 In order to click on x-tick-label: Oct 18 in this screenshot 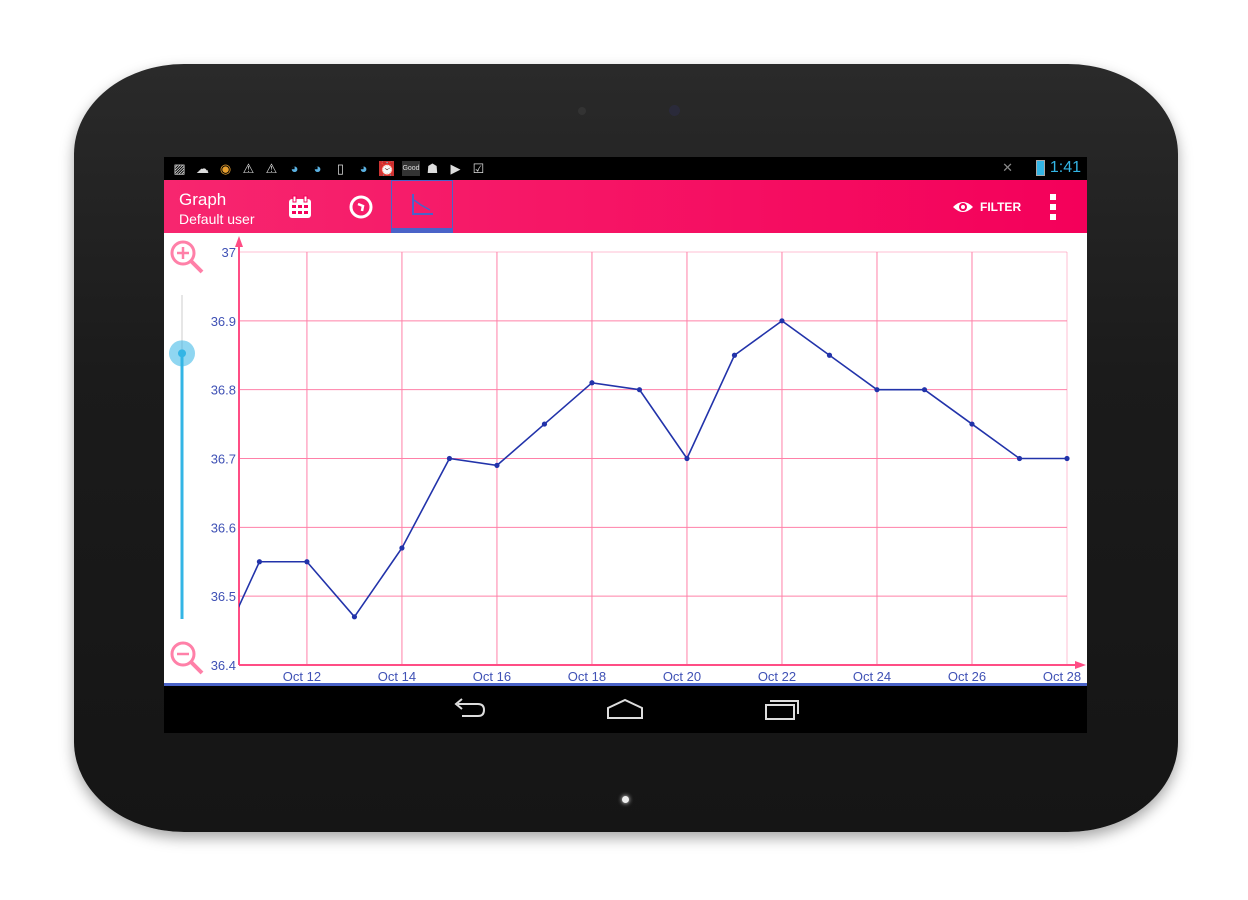, I will do `click(587, 676)`.